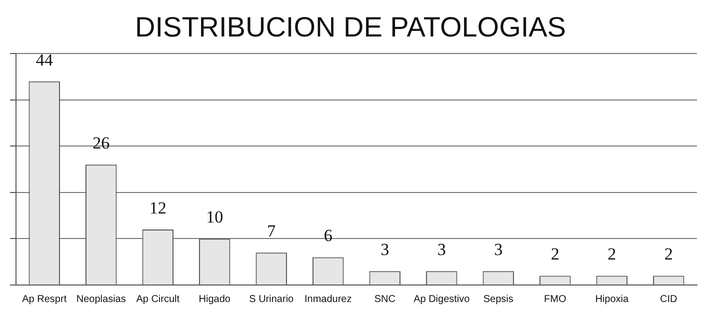  I want to click on x-tick-label: Ap Circult, so click(158, 299).